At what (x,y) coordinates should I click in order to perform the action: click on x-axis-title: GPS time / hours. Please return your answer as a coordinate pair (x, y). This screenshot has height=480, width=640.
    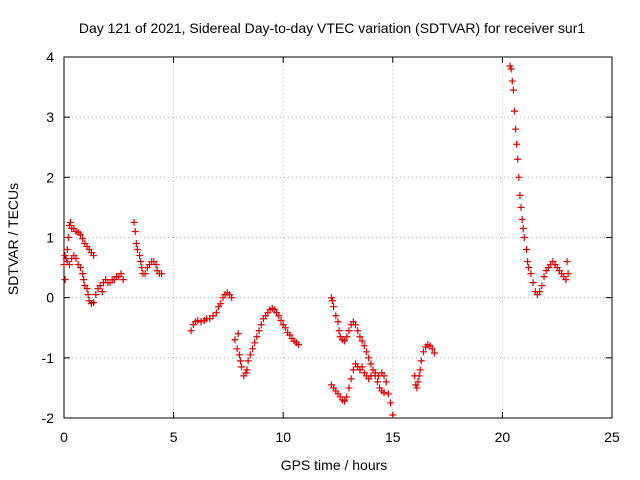
    Looking at the image, I should click on (334, 465).